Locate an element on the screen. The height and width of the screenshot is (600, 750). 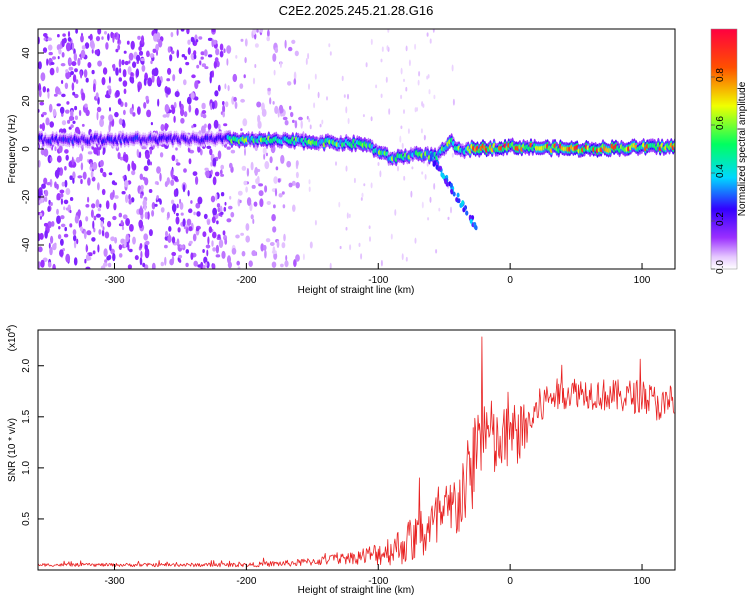
spectrogram-y-ticks: 40 20 0 -20 -40 is located at coordinates (32, 149).